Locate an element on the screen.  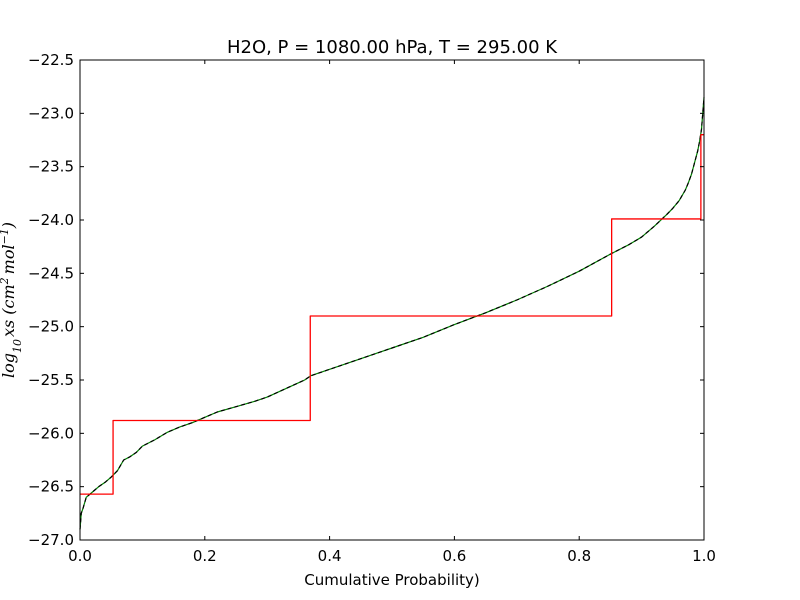
chart-title: H2O, P = 1080.00 hPa, T = 295.00 K is located at coordinates (392, 47).